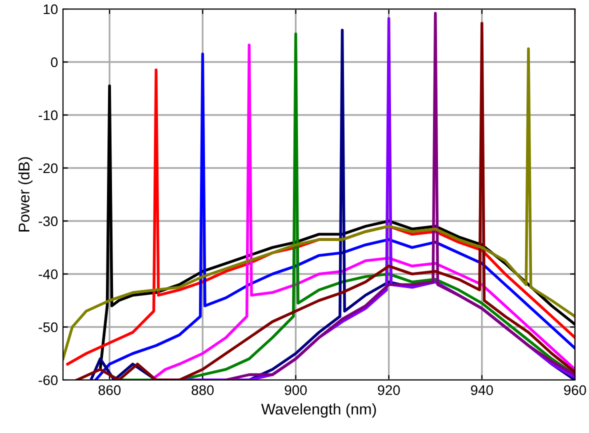  I want to click on x-axis-title: Wavelength (nm), so click(318, 410).